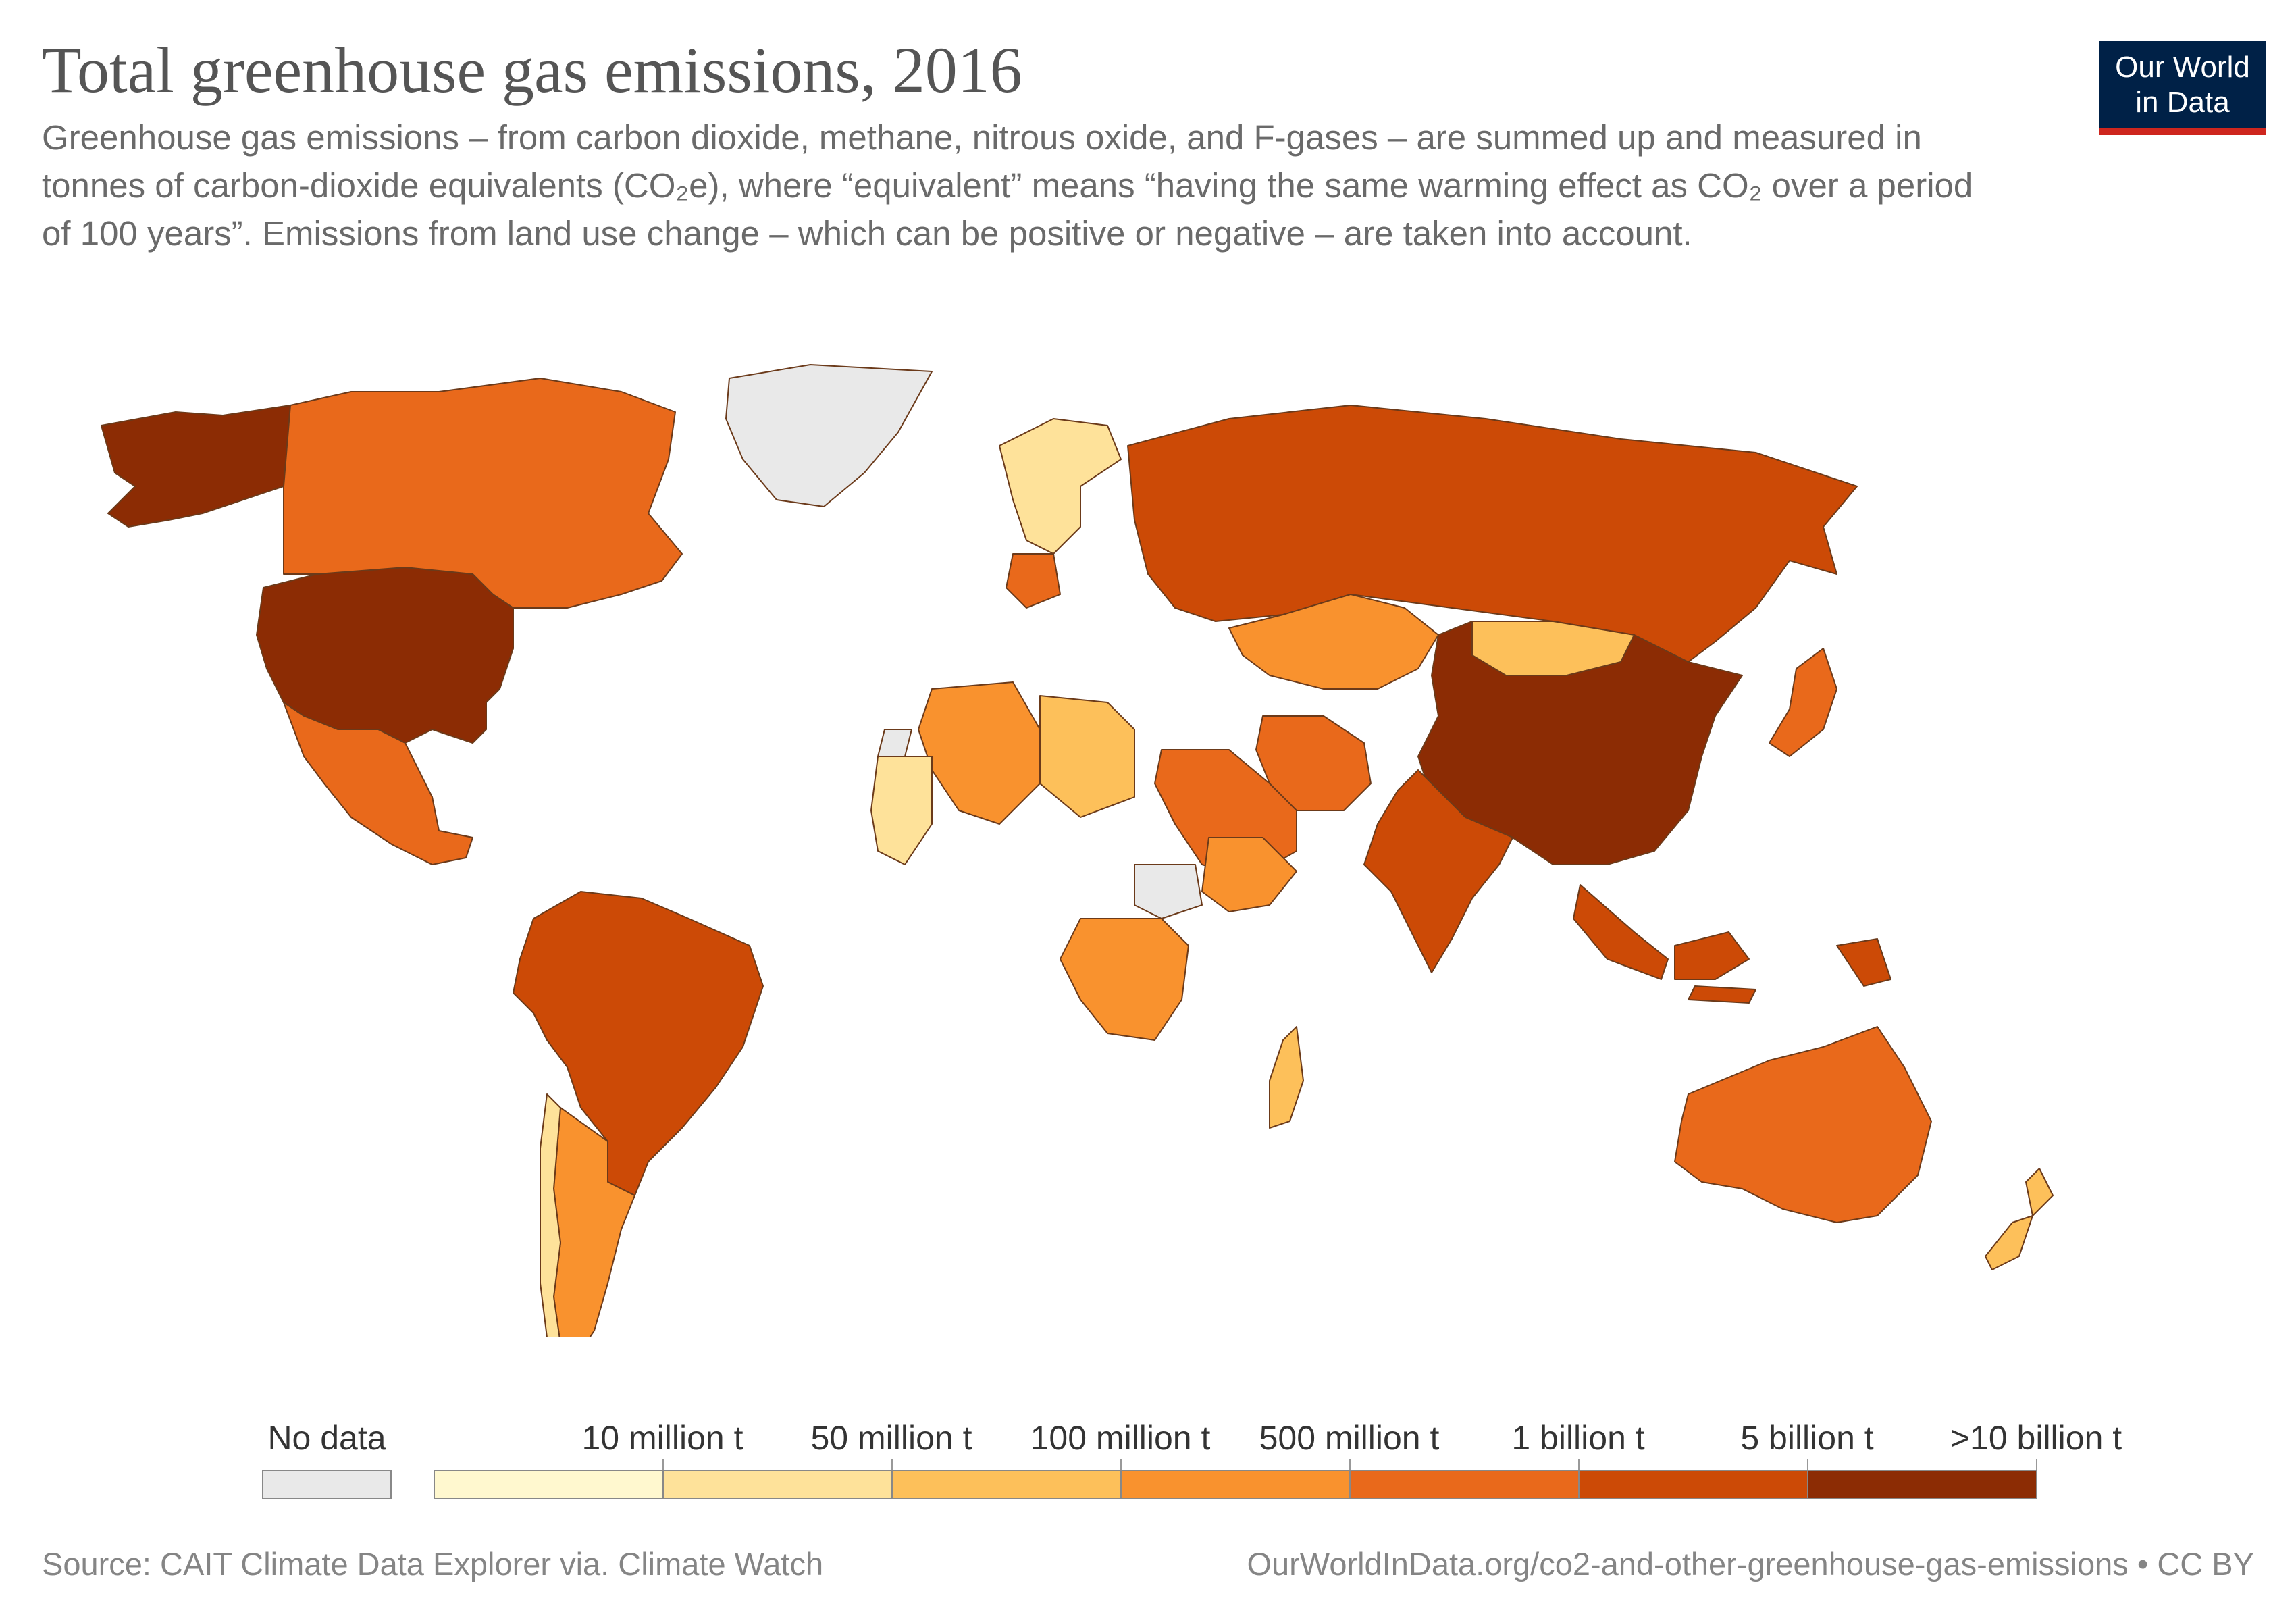  I want to click on region-germany, so click(1033, 581).